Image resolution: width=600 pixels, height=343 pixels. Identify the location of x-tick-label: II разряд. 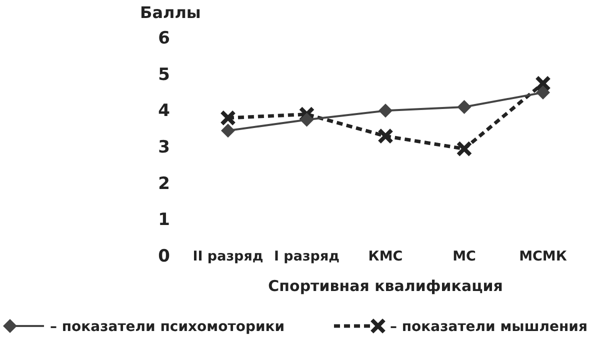
(228, 256).